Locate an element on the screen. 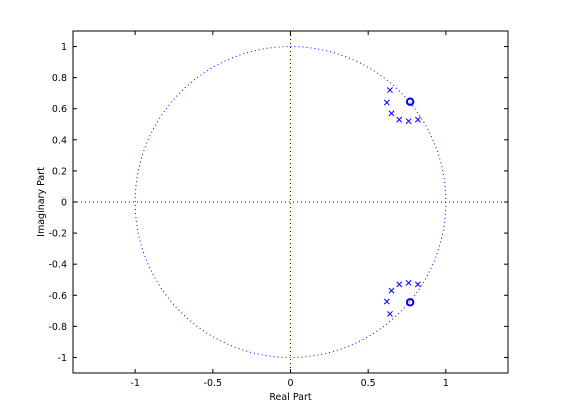  x-tick-label: -1 is located at coordinates (134, 383).